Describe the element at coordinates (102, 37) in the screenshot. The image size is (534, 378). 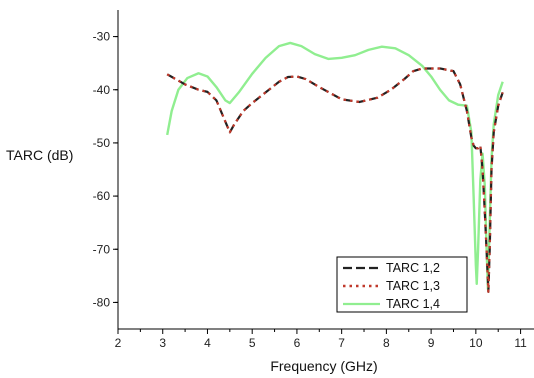
I see `y-tick-label: -30` at that location.